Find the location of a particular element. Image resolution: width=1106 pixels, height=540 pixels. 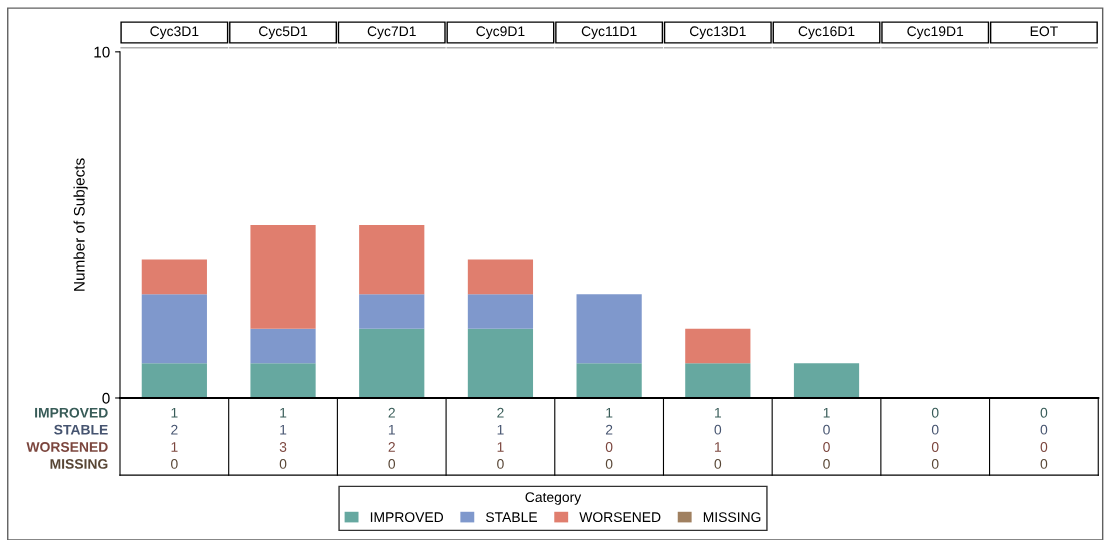

x-tick-label: Cyc11D1 is located at coordinates (609, 32).